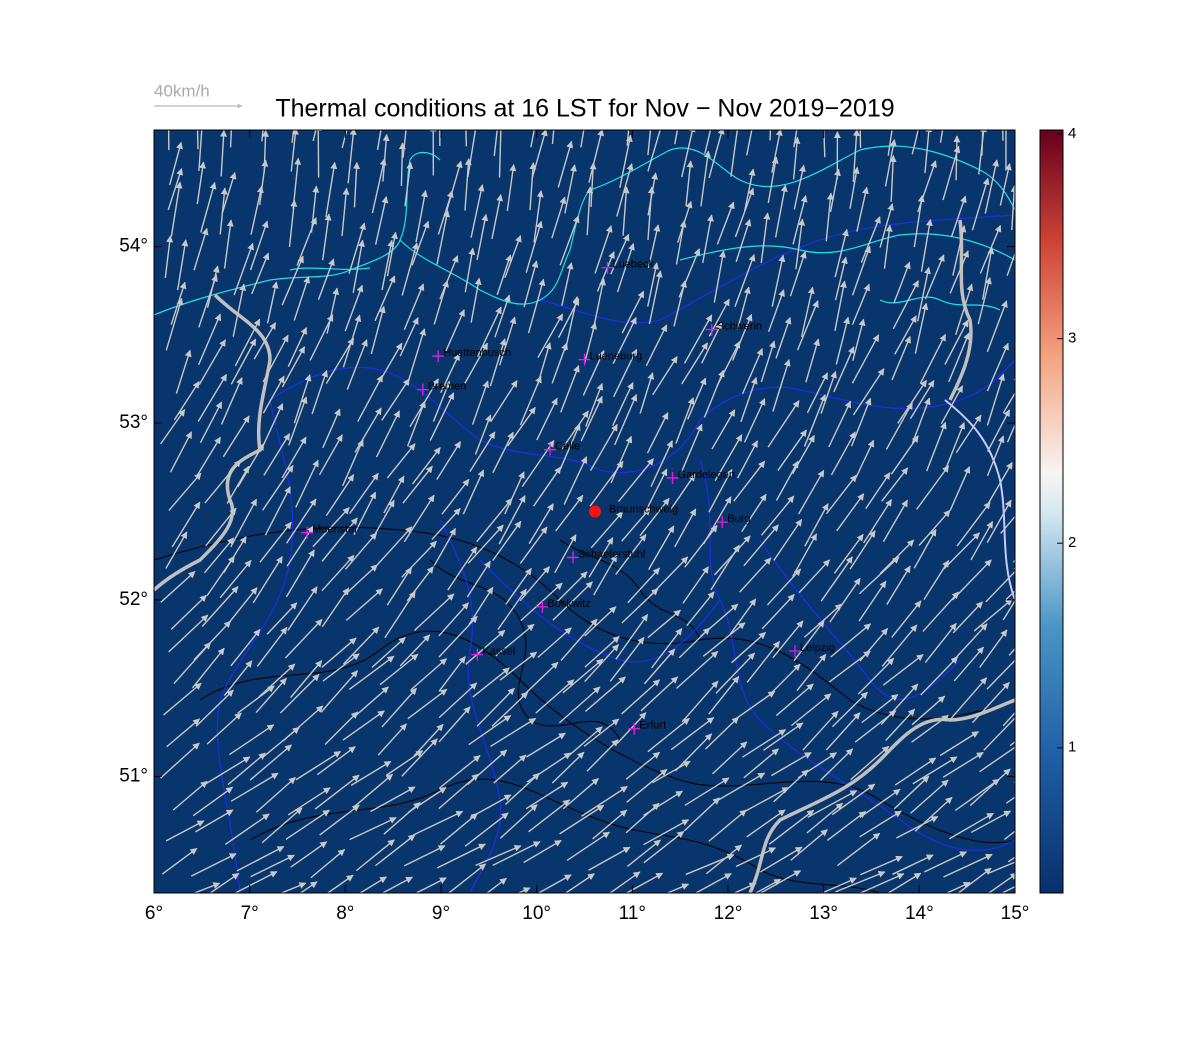 This screenshot has height=1055, width=1200. What do you see at coordinates (1072, 338) in the screenshot?
I see `colorbar-tick-label: 3` at bounding box center [1072, 338].